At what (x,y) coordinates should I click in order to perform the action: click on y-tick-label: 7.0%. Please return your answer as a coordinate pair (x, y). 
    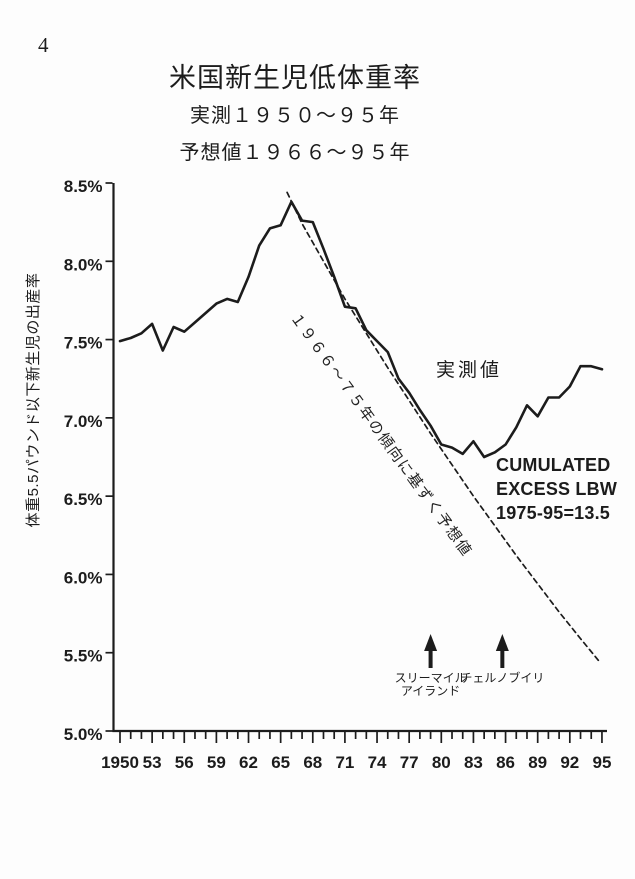
    Looking at the image, I should click on (83, 421).